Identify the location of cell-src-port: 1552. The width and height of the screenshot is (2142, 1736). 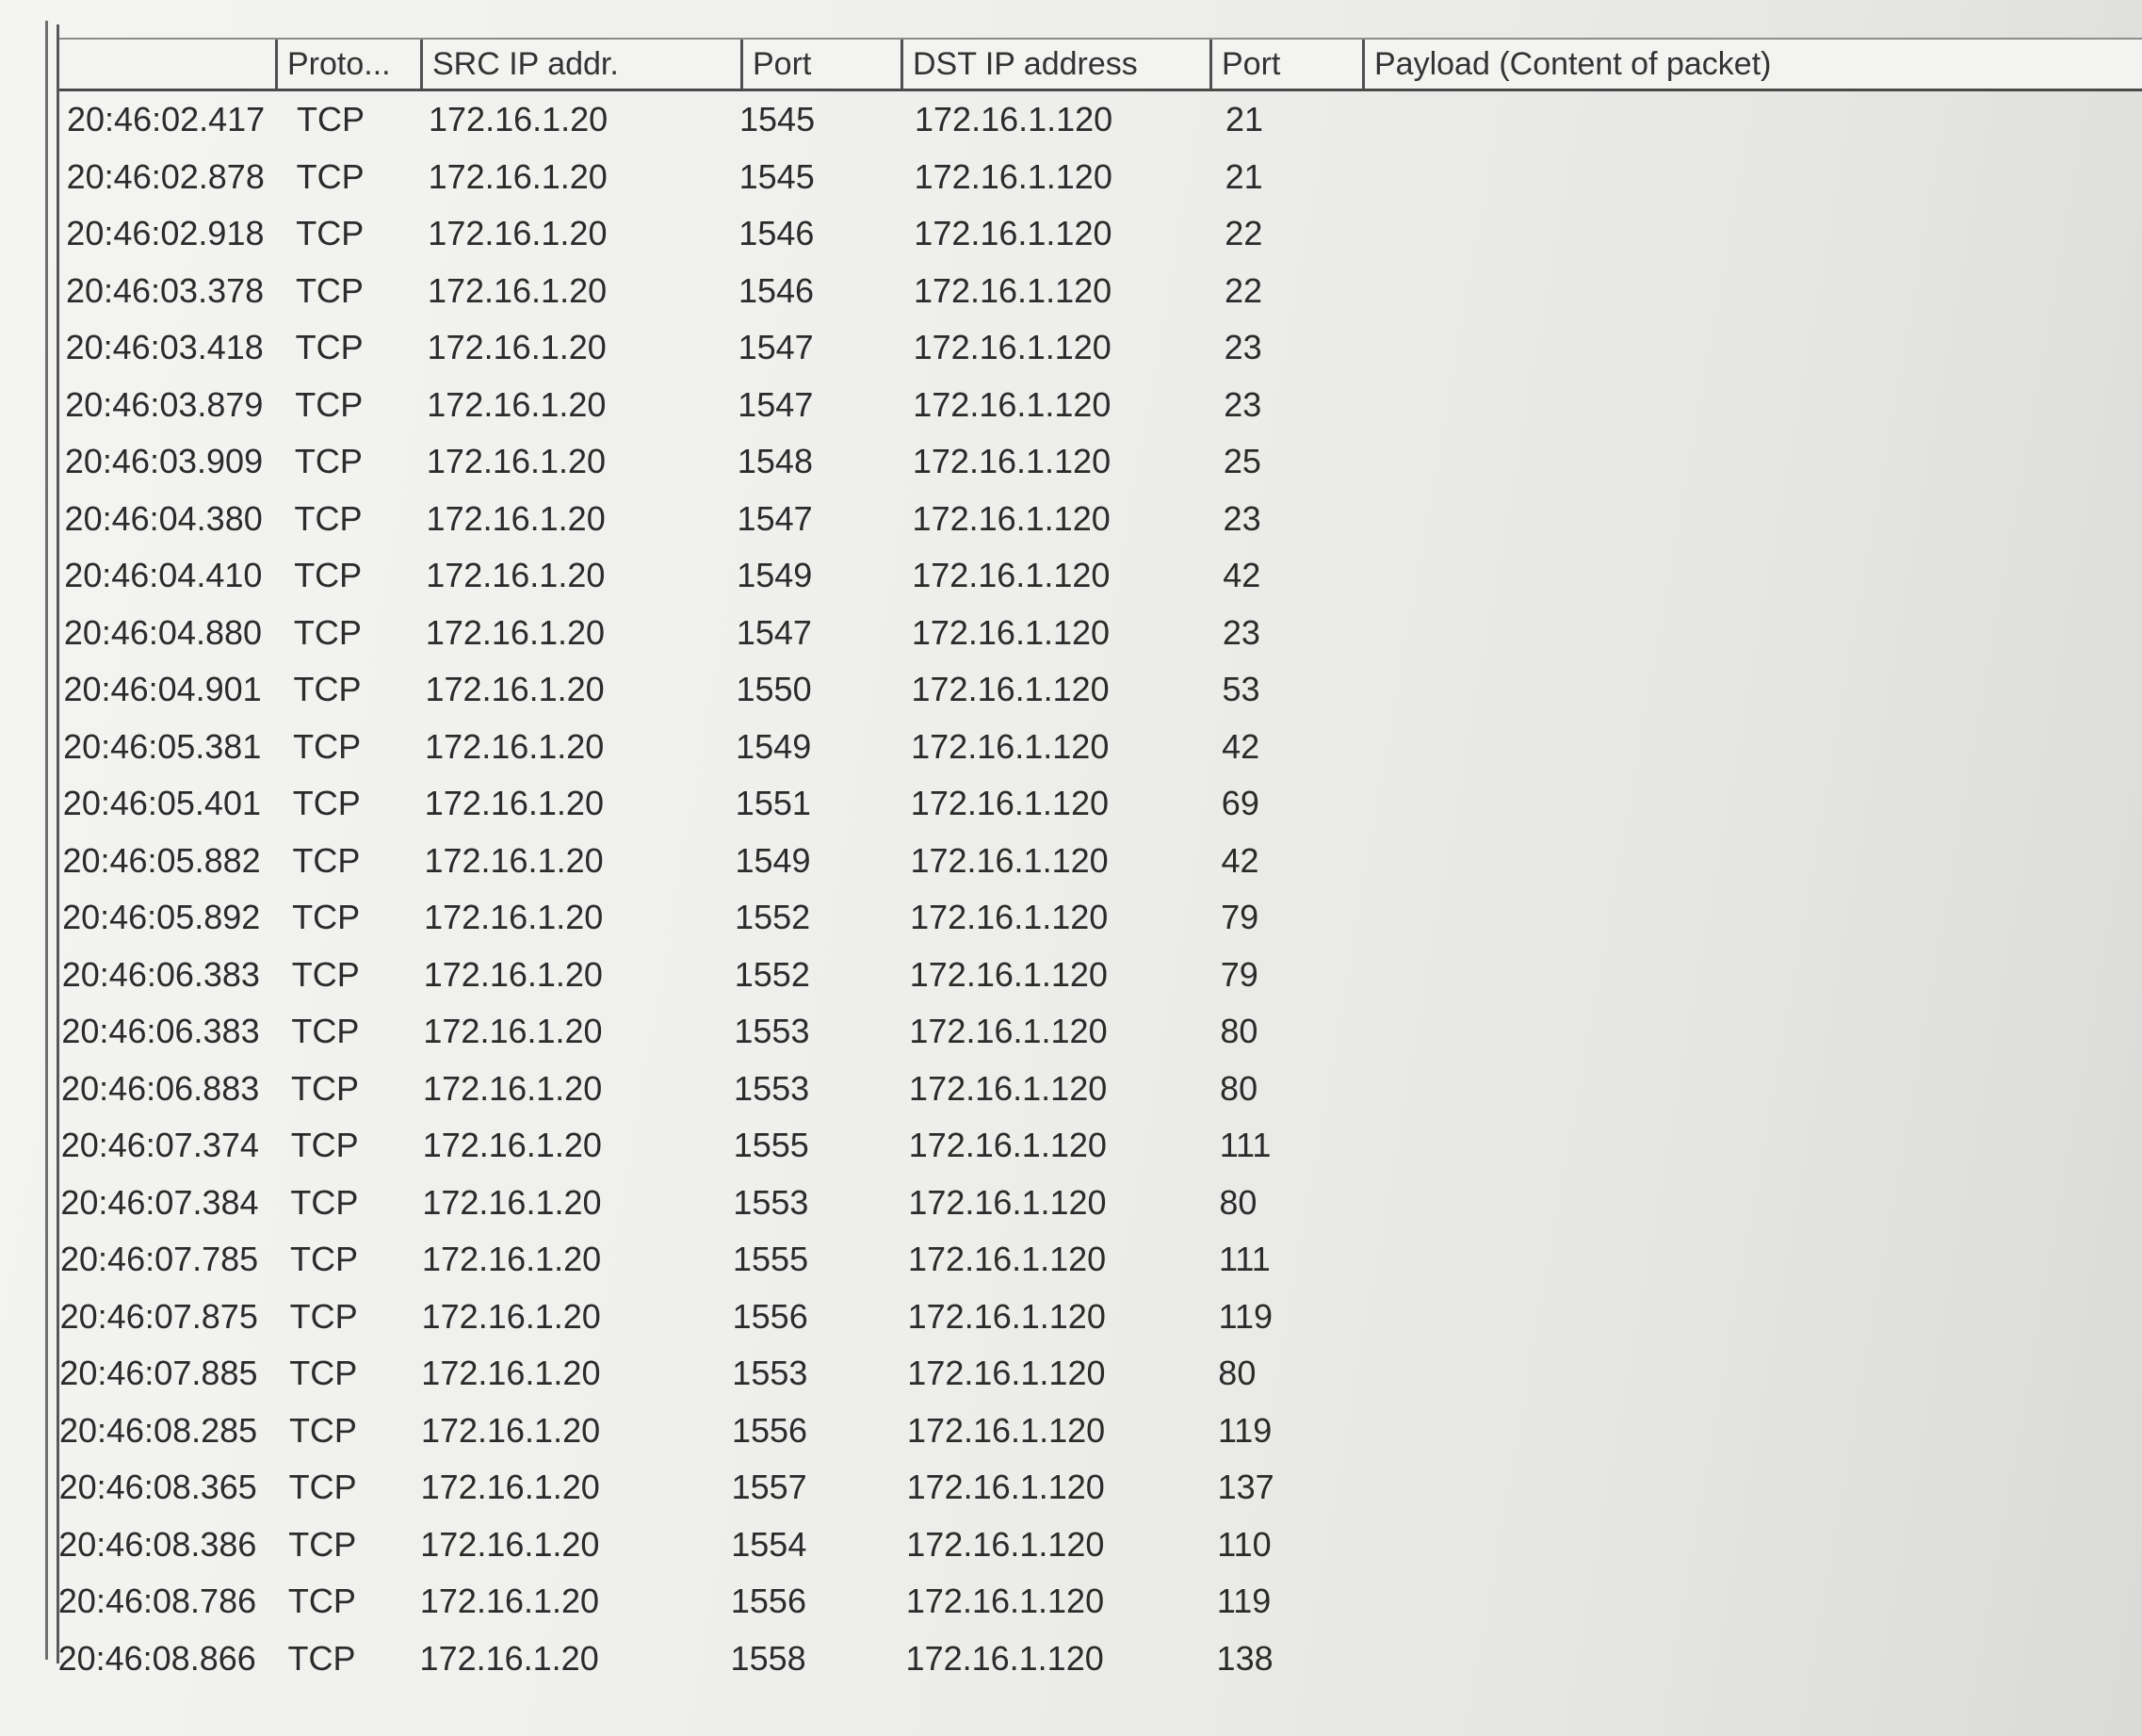
(773, 917).